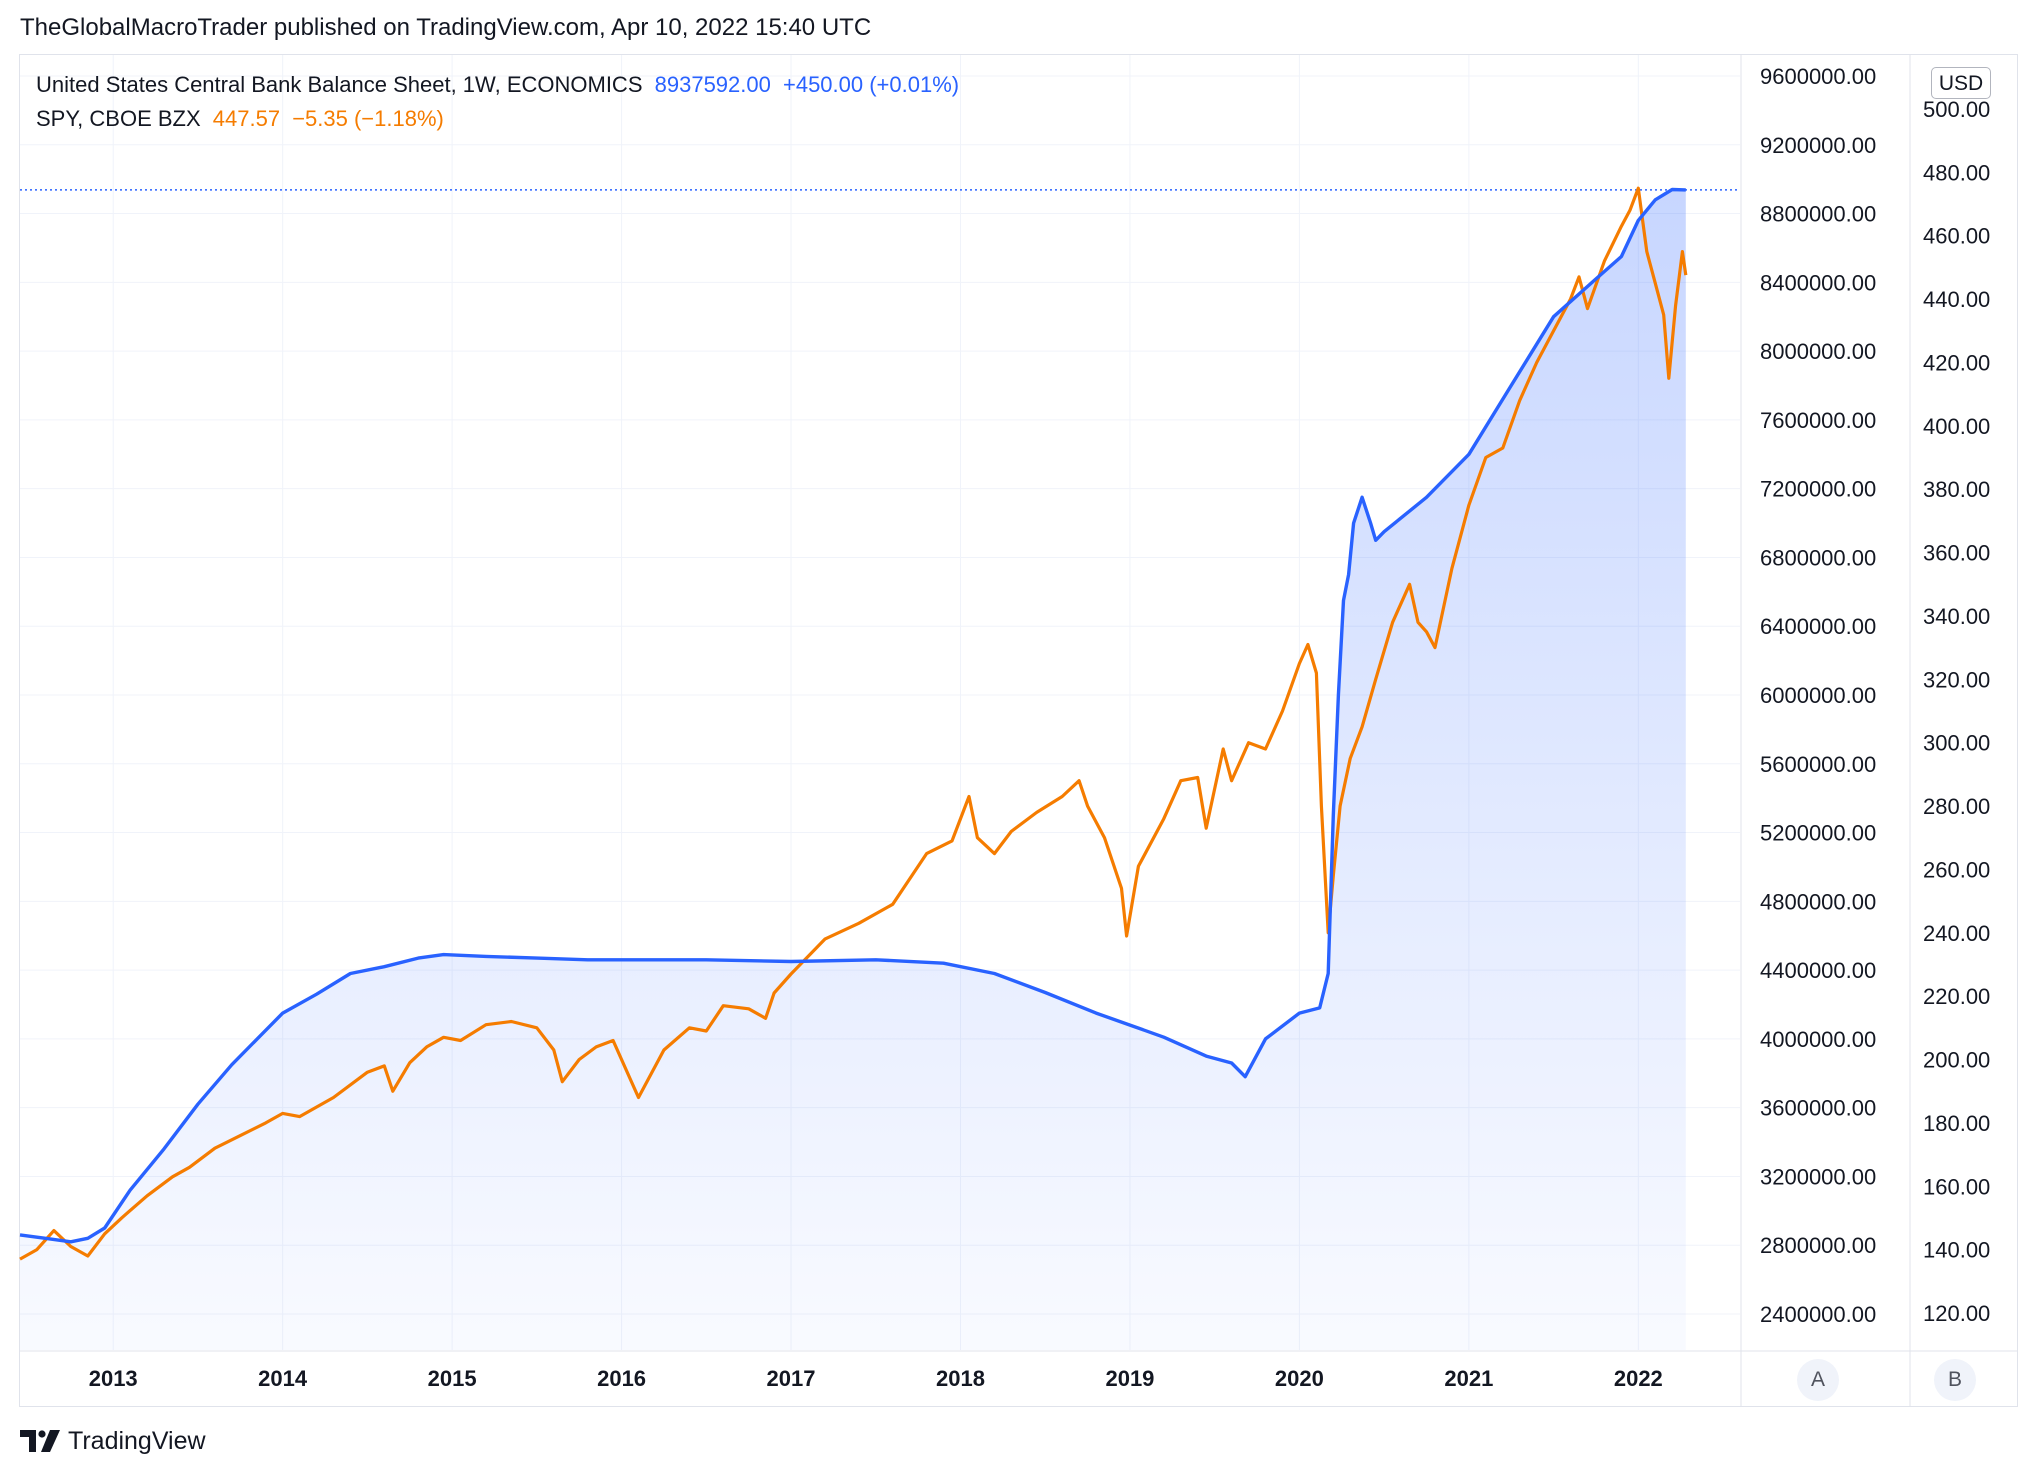 Image resolution: width=2028 pixels, height=1468 pixels. What do you see at coordinates (1956, 236) in the screenshot?
I see `y-right-tick-label: 460.00` at bounding box center [1956, 236].